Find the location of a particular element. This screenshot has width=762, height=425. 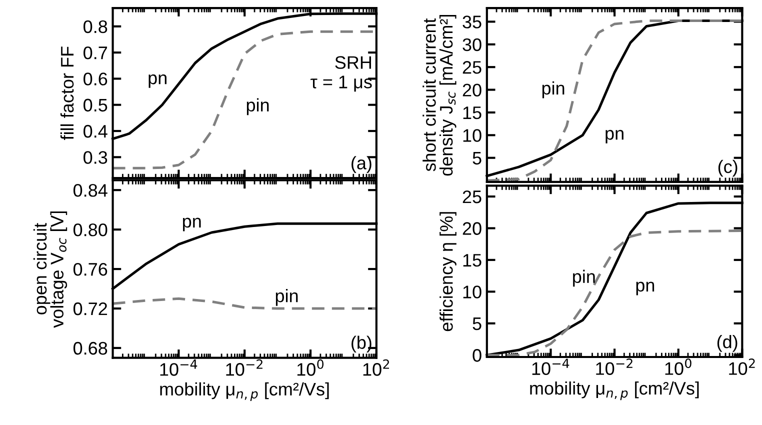

y-axis-title: short circuit current density J$_{sc}$ [mA/cm²] is located at coordinates (439, 95).